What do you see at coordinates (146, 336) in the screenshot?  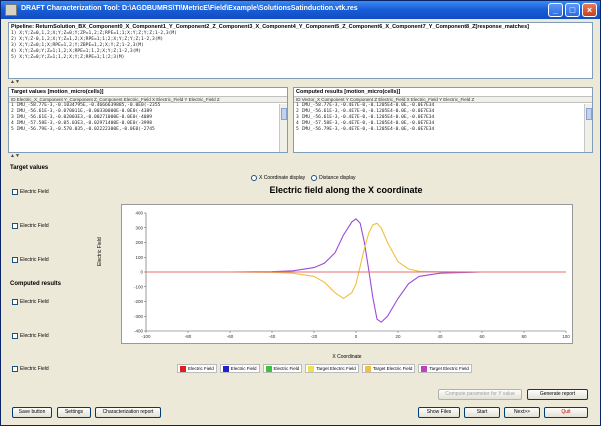 I see `x-tick-label: -100` at bounding box center [146, 336].